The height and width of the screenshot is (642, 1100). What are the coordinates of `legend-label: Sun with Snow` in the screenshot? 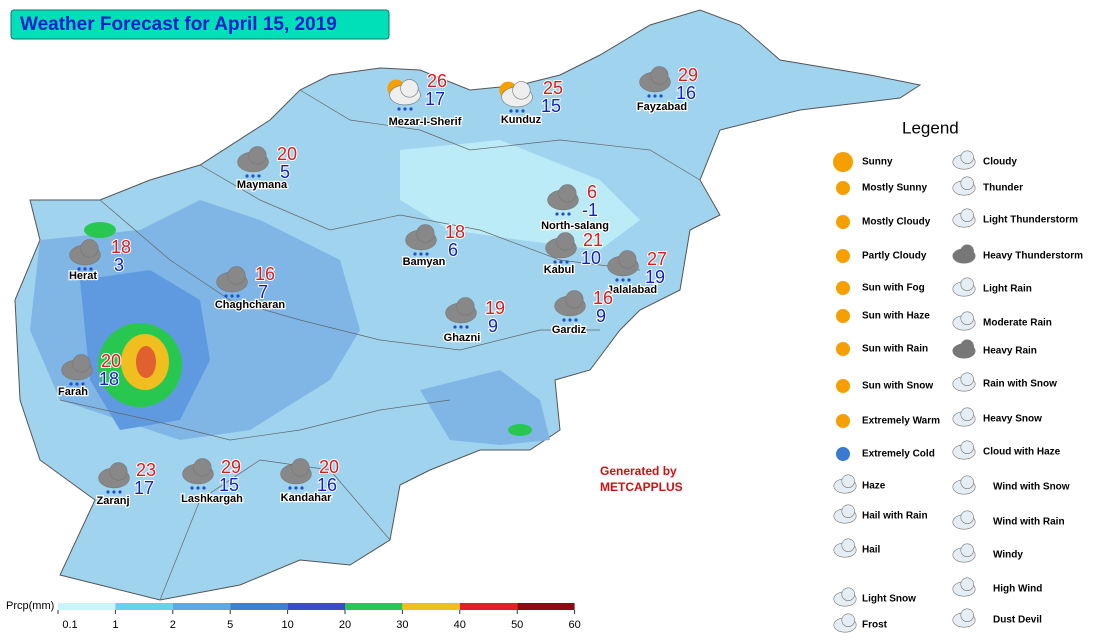 It's located at (897, 386).